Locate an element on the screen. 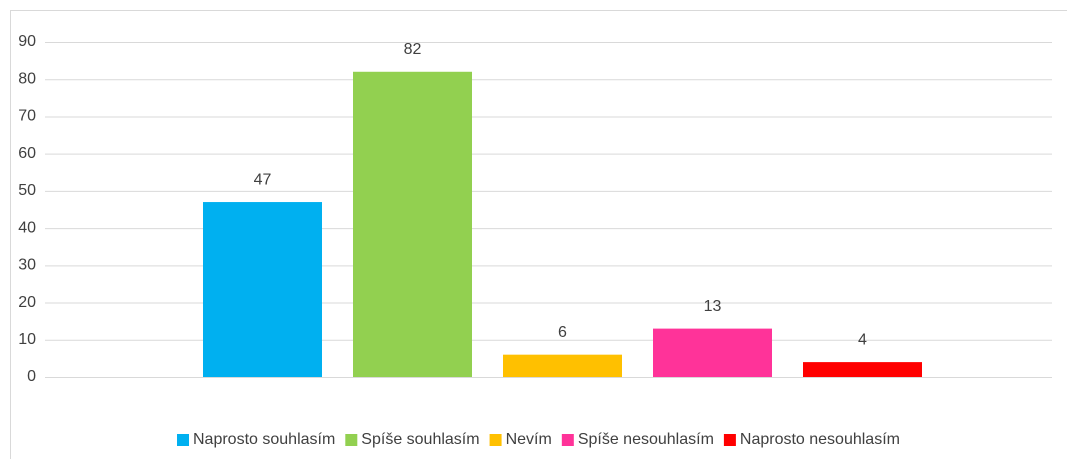 The height and width of the screenshot is (459, 1067). legend-label: Spíše souhlasím is located at coordinates (420, 439).